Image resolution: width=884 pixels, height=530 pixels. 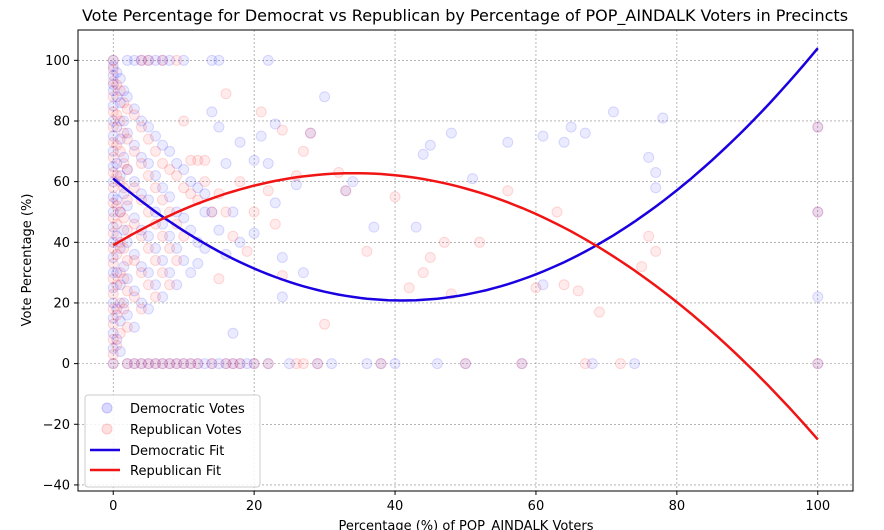 I want to click on y-tick-label: −20, so click(x=56, y=425).